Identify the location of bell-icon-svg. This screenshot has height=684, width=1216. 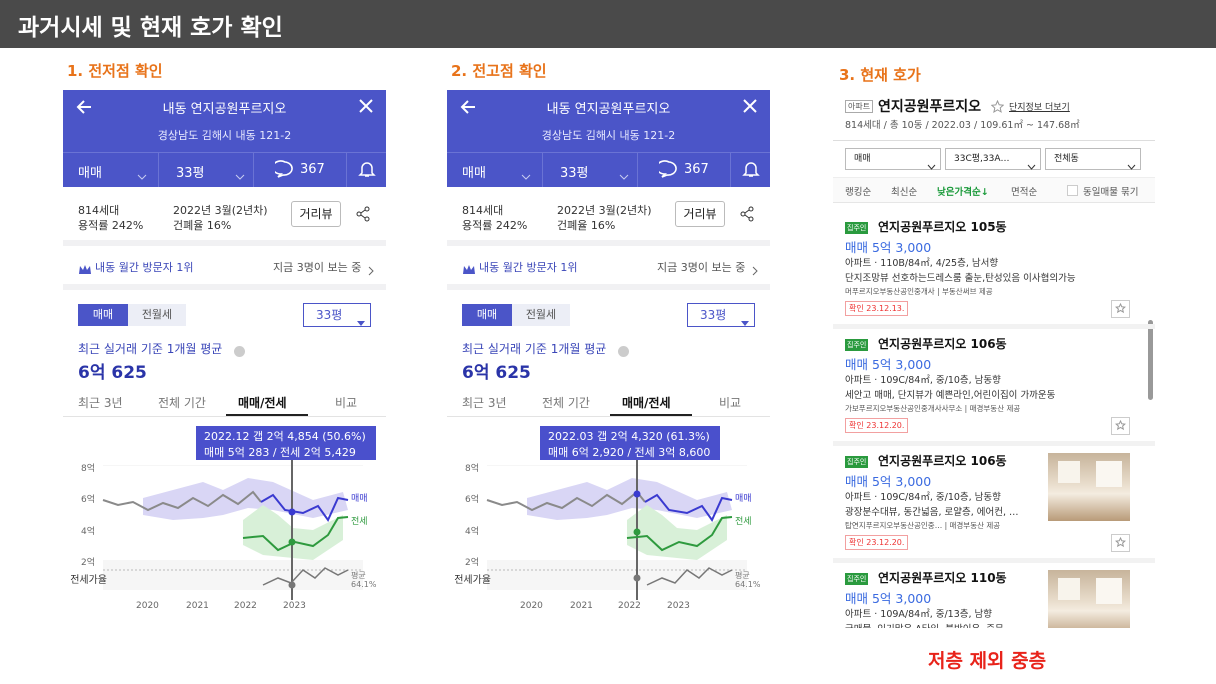
(367, 169).